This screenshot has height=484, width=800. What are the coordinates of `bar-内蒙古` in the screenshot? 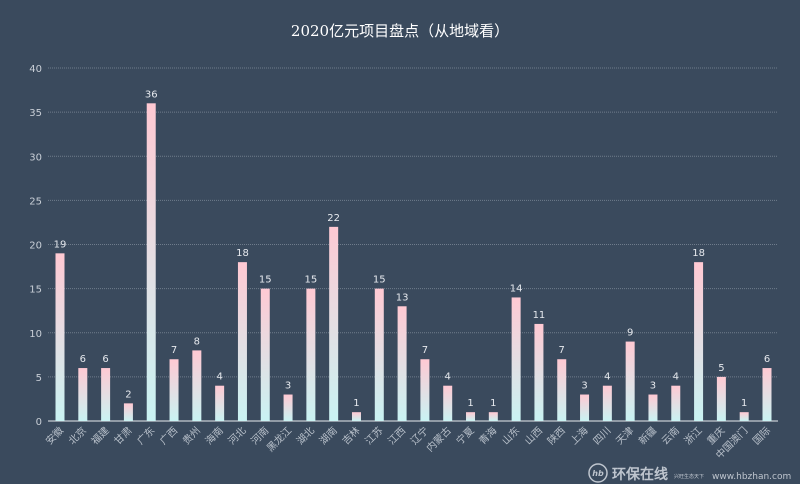 It's located at (448, 403).